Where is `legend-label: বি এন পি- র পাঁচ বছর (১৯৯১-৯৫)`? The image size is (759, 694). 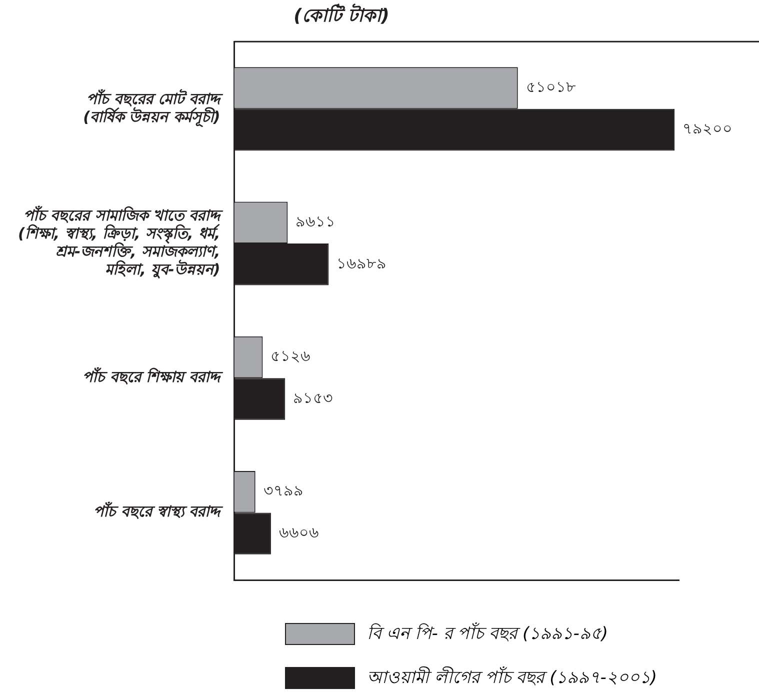 legend-label: বি এন পি- র পাঁচ বছর (১৯৯১-৯৫) is located at coordinates (487, 633).